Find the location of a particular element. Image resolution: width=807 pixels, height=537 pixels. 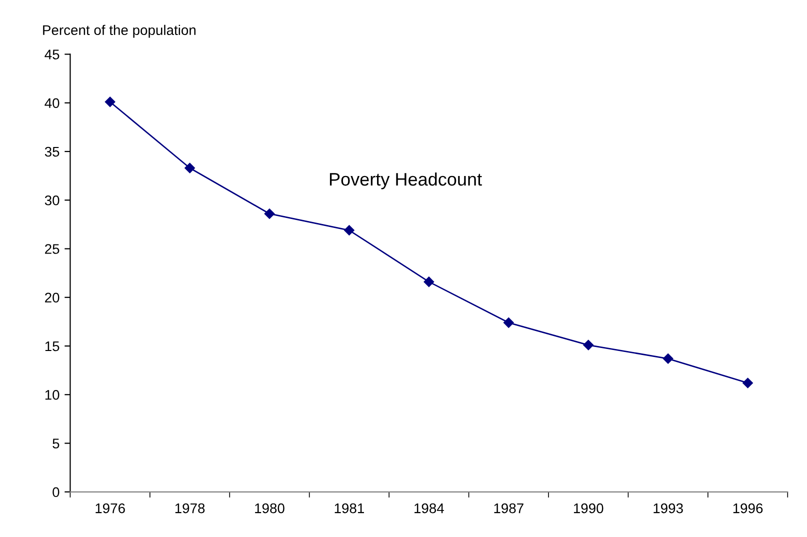

x-tick-label: 1993 is located at coordinates (668, 508).